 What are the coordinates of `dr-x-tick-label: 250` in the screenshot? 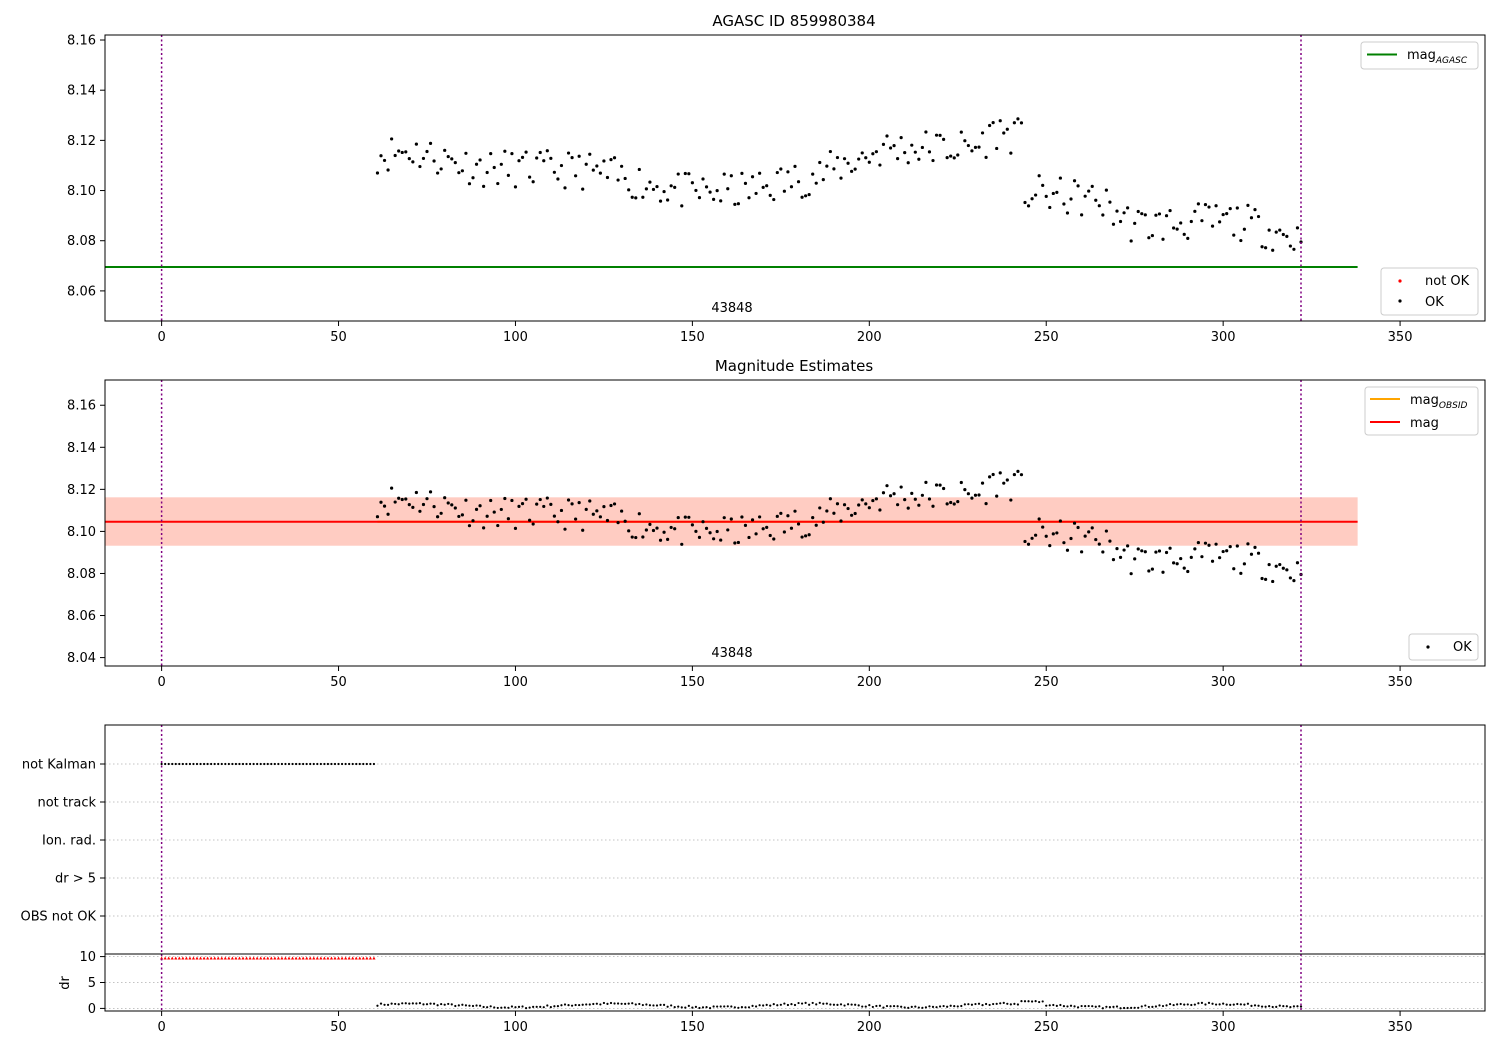 It's located at (1046, 1027).